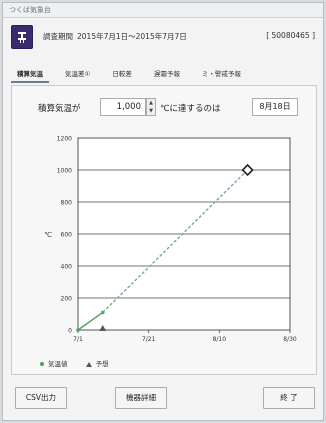 The height and width of the screenshot is (423, 326). What do you see at coordinates (70, 331) in the screenshot?
I see `y-tick-label: 0` at bounding box center [70, 331].